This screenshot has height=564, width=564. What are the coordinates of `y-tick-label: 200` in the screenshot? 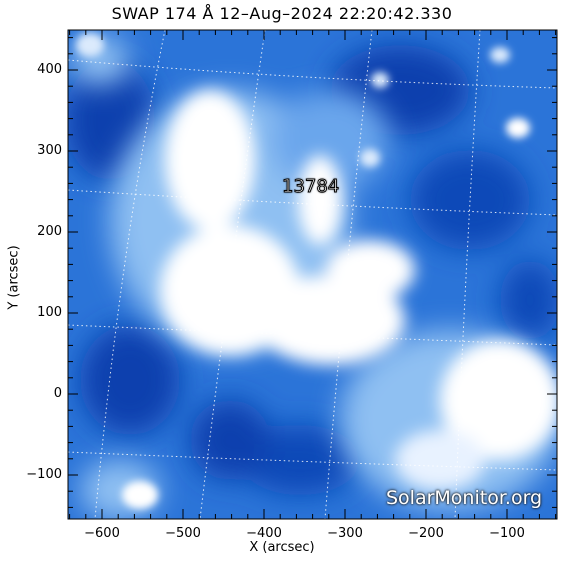 It's located at (49, 231).